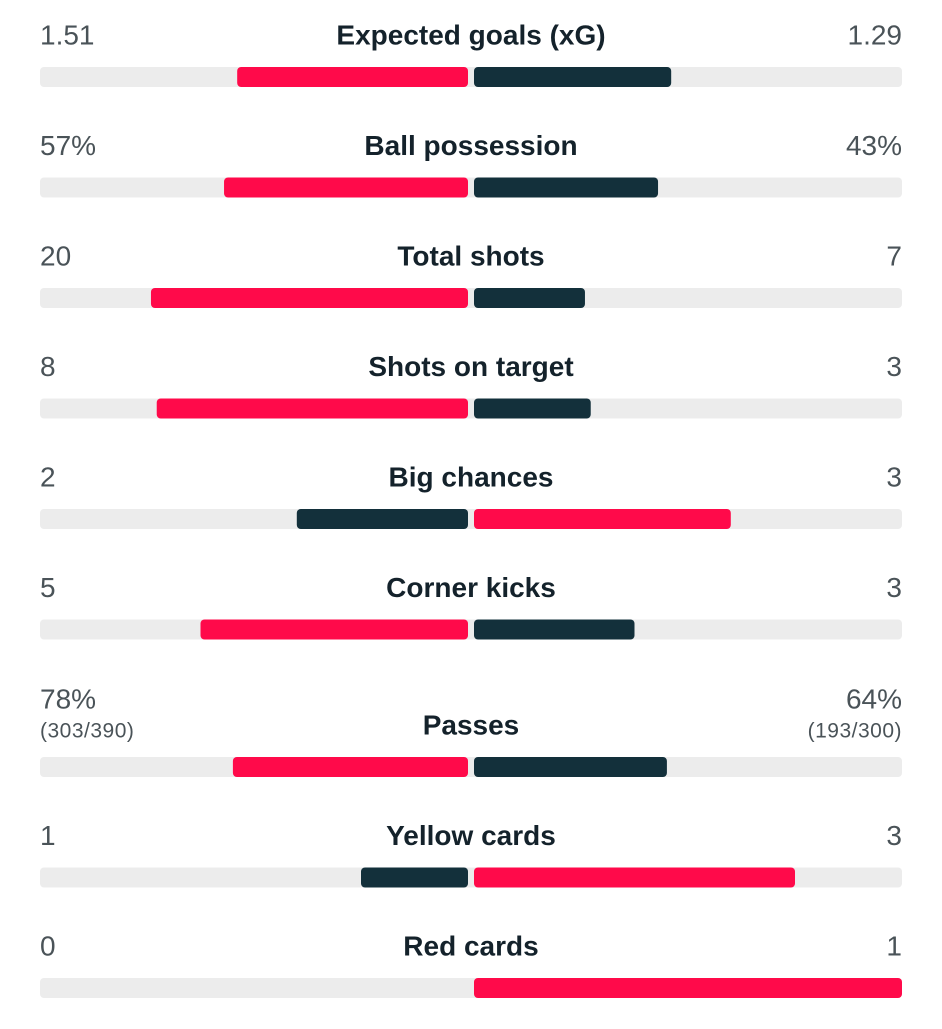  I want to click on home-value: 8, so click(48, 366).